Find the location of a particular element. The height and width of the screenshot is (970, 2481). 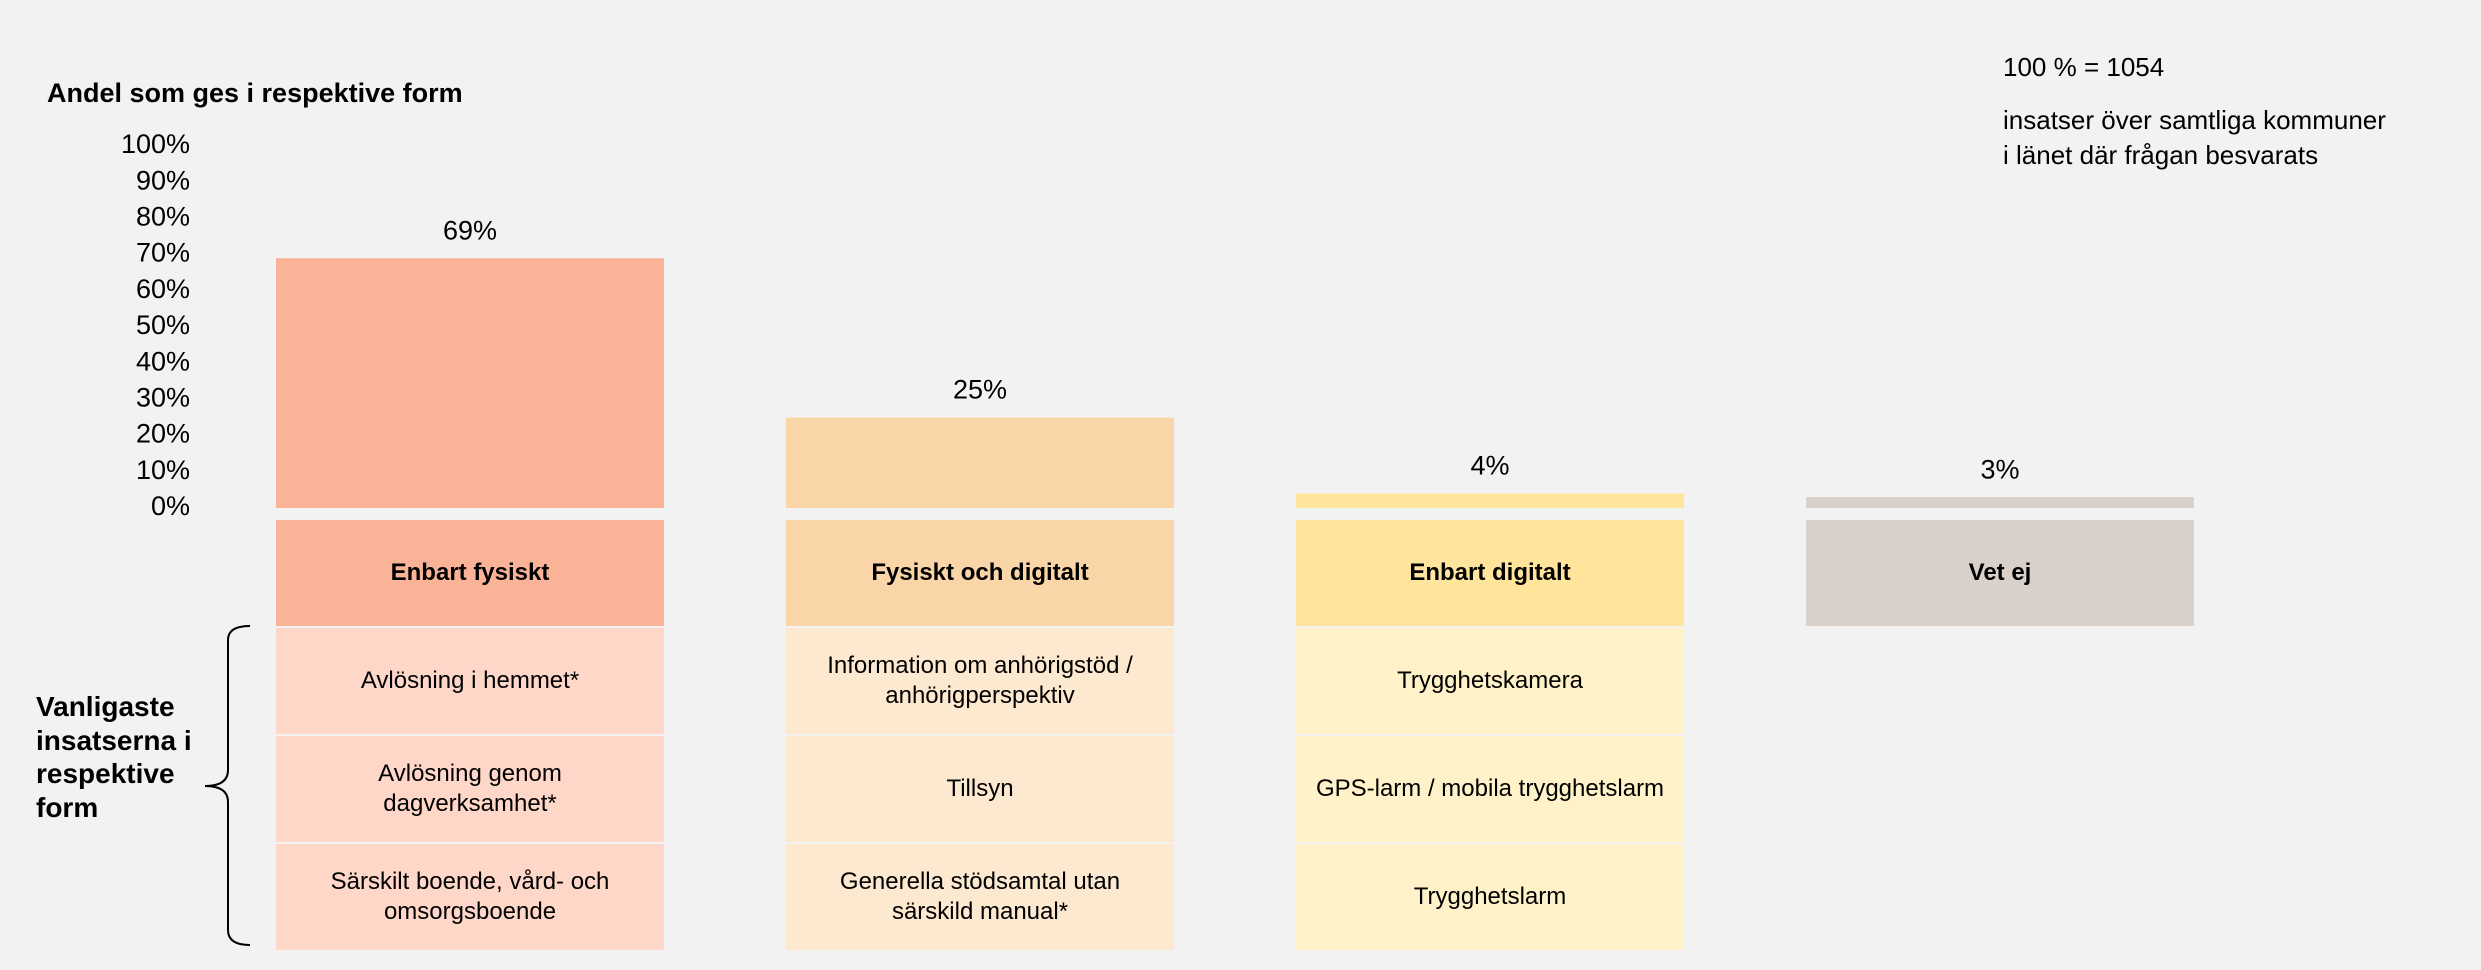

y-tick-label: 80% is located at coordinates (163, 217).